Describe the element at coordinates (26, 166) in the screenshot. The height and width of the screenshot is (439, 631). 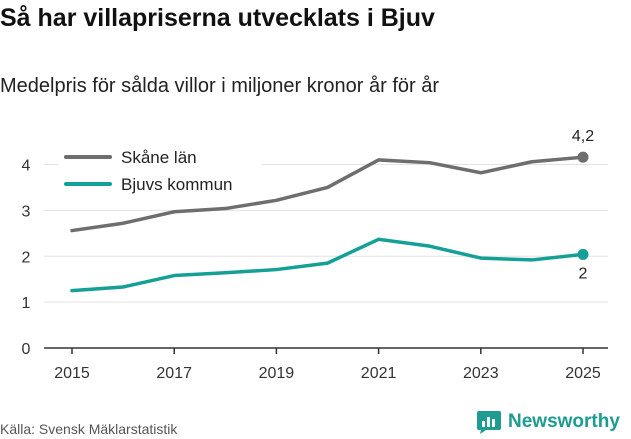
I see `y-tick-label-4: 4` at that location.